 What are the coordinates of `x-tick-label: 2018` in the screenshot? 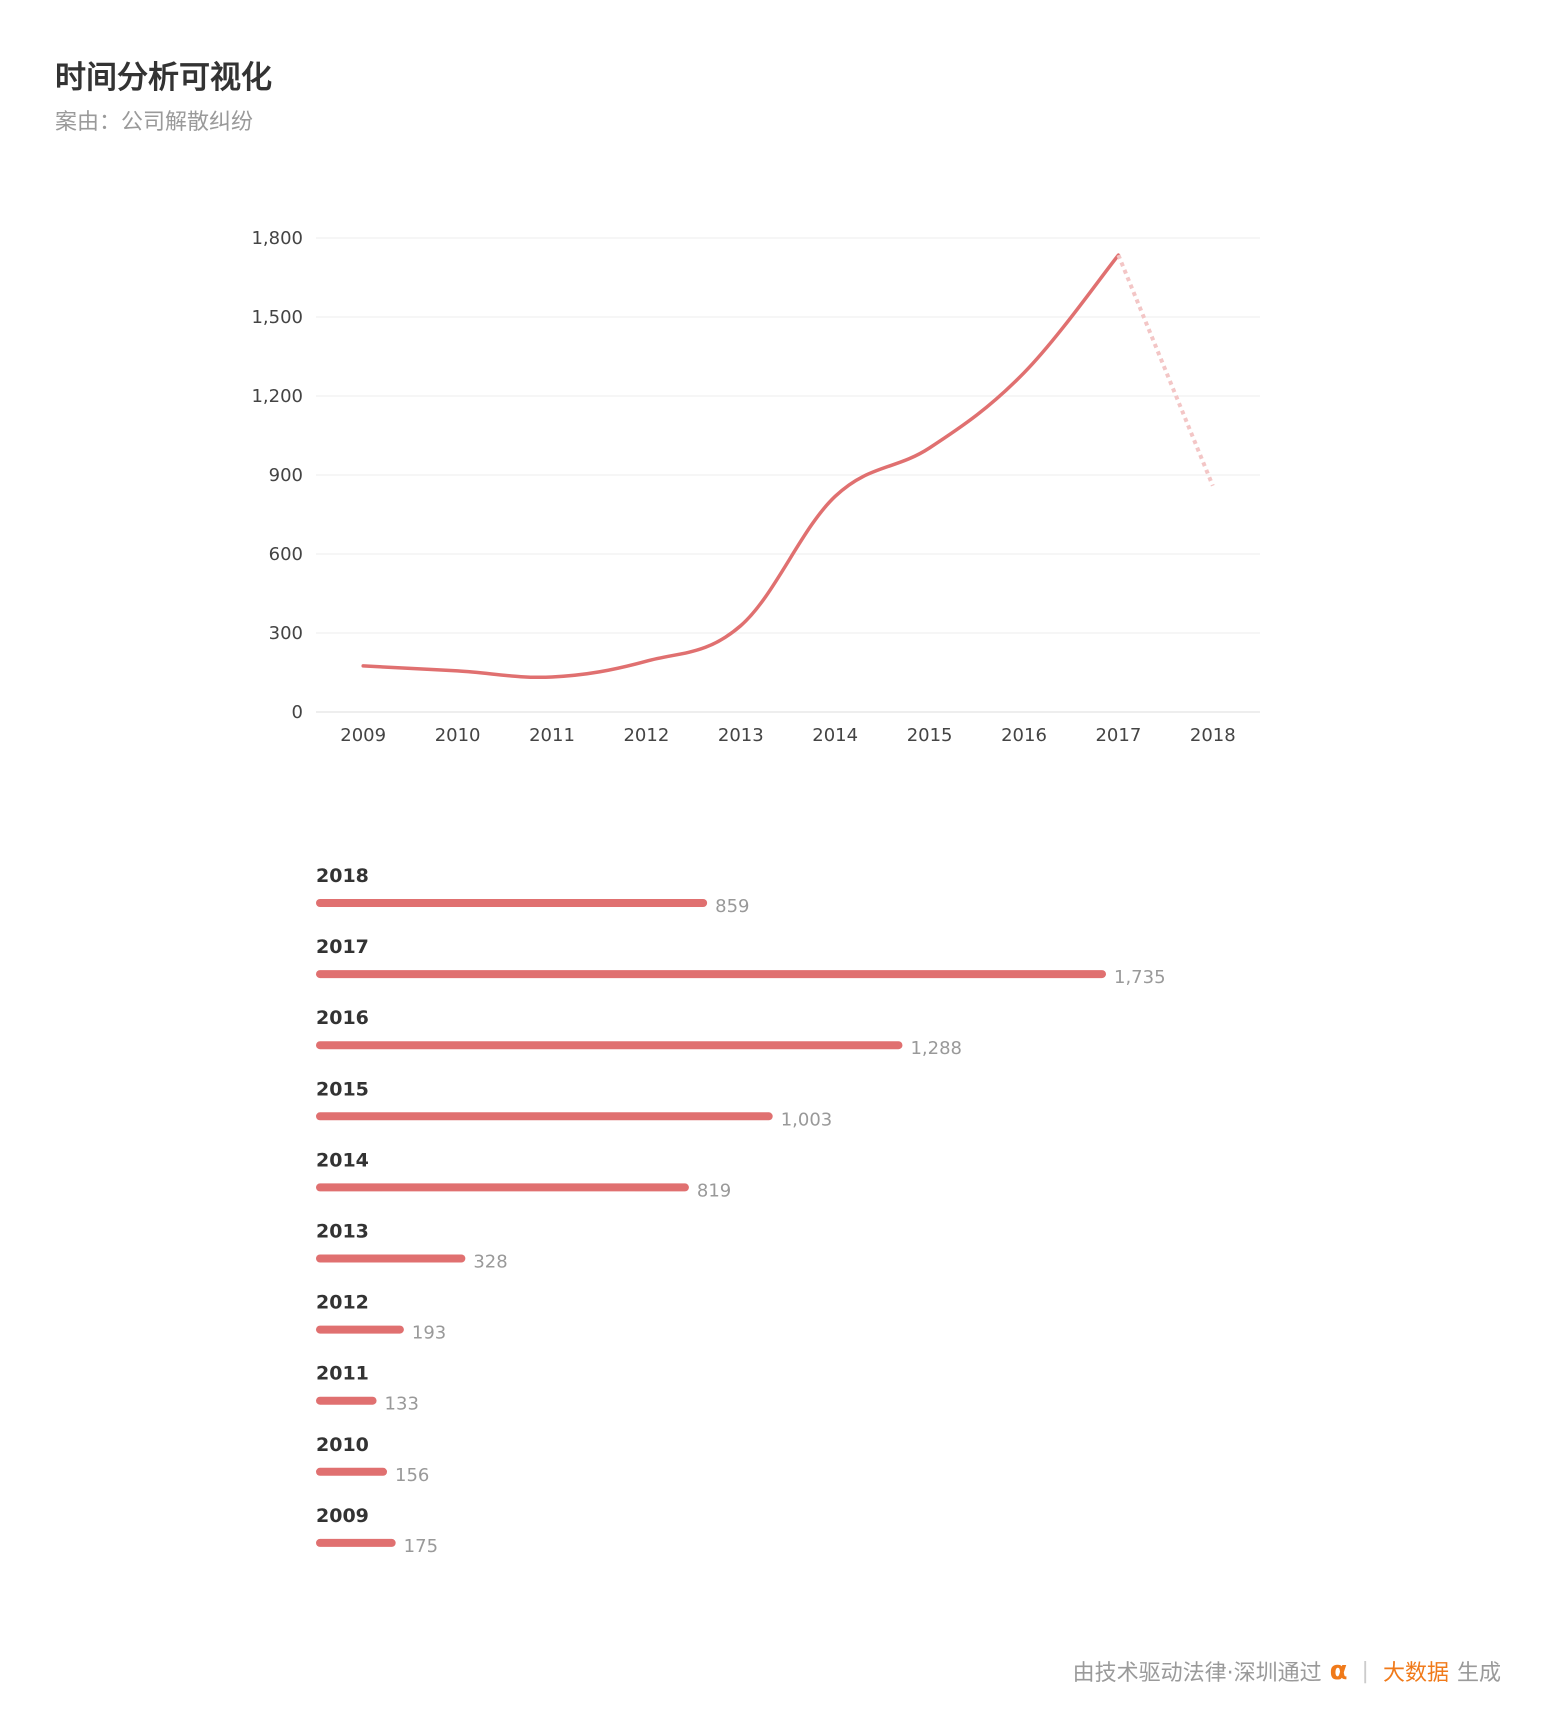 It's located at (1213, 735).